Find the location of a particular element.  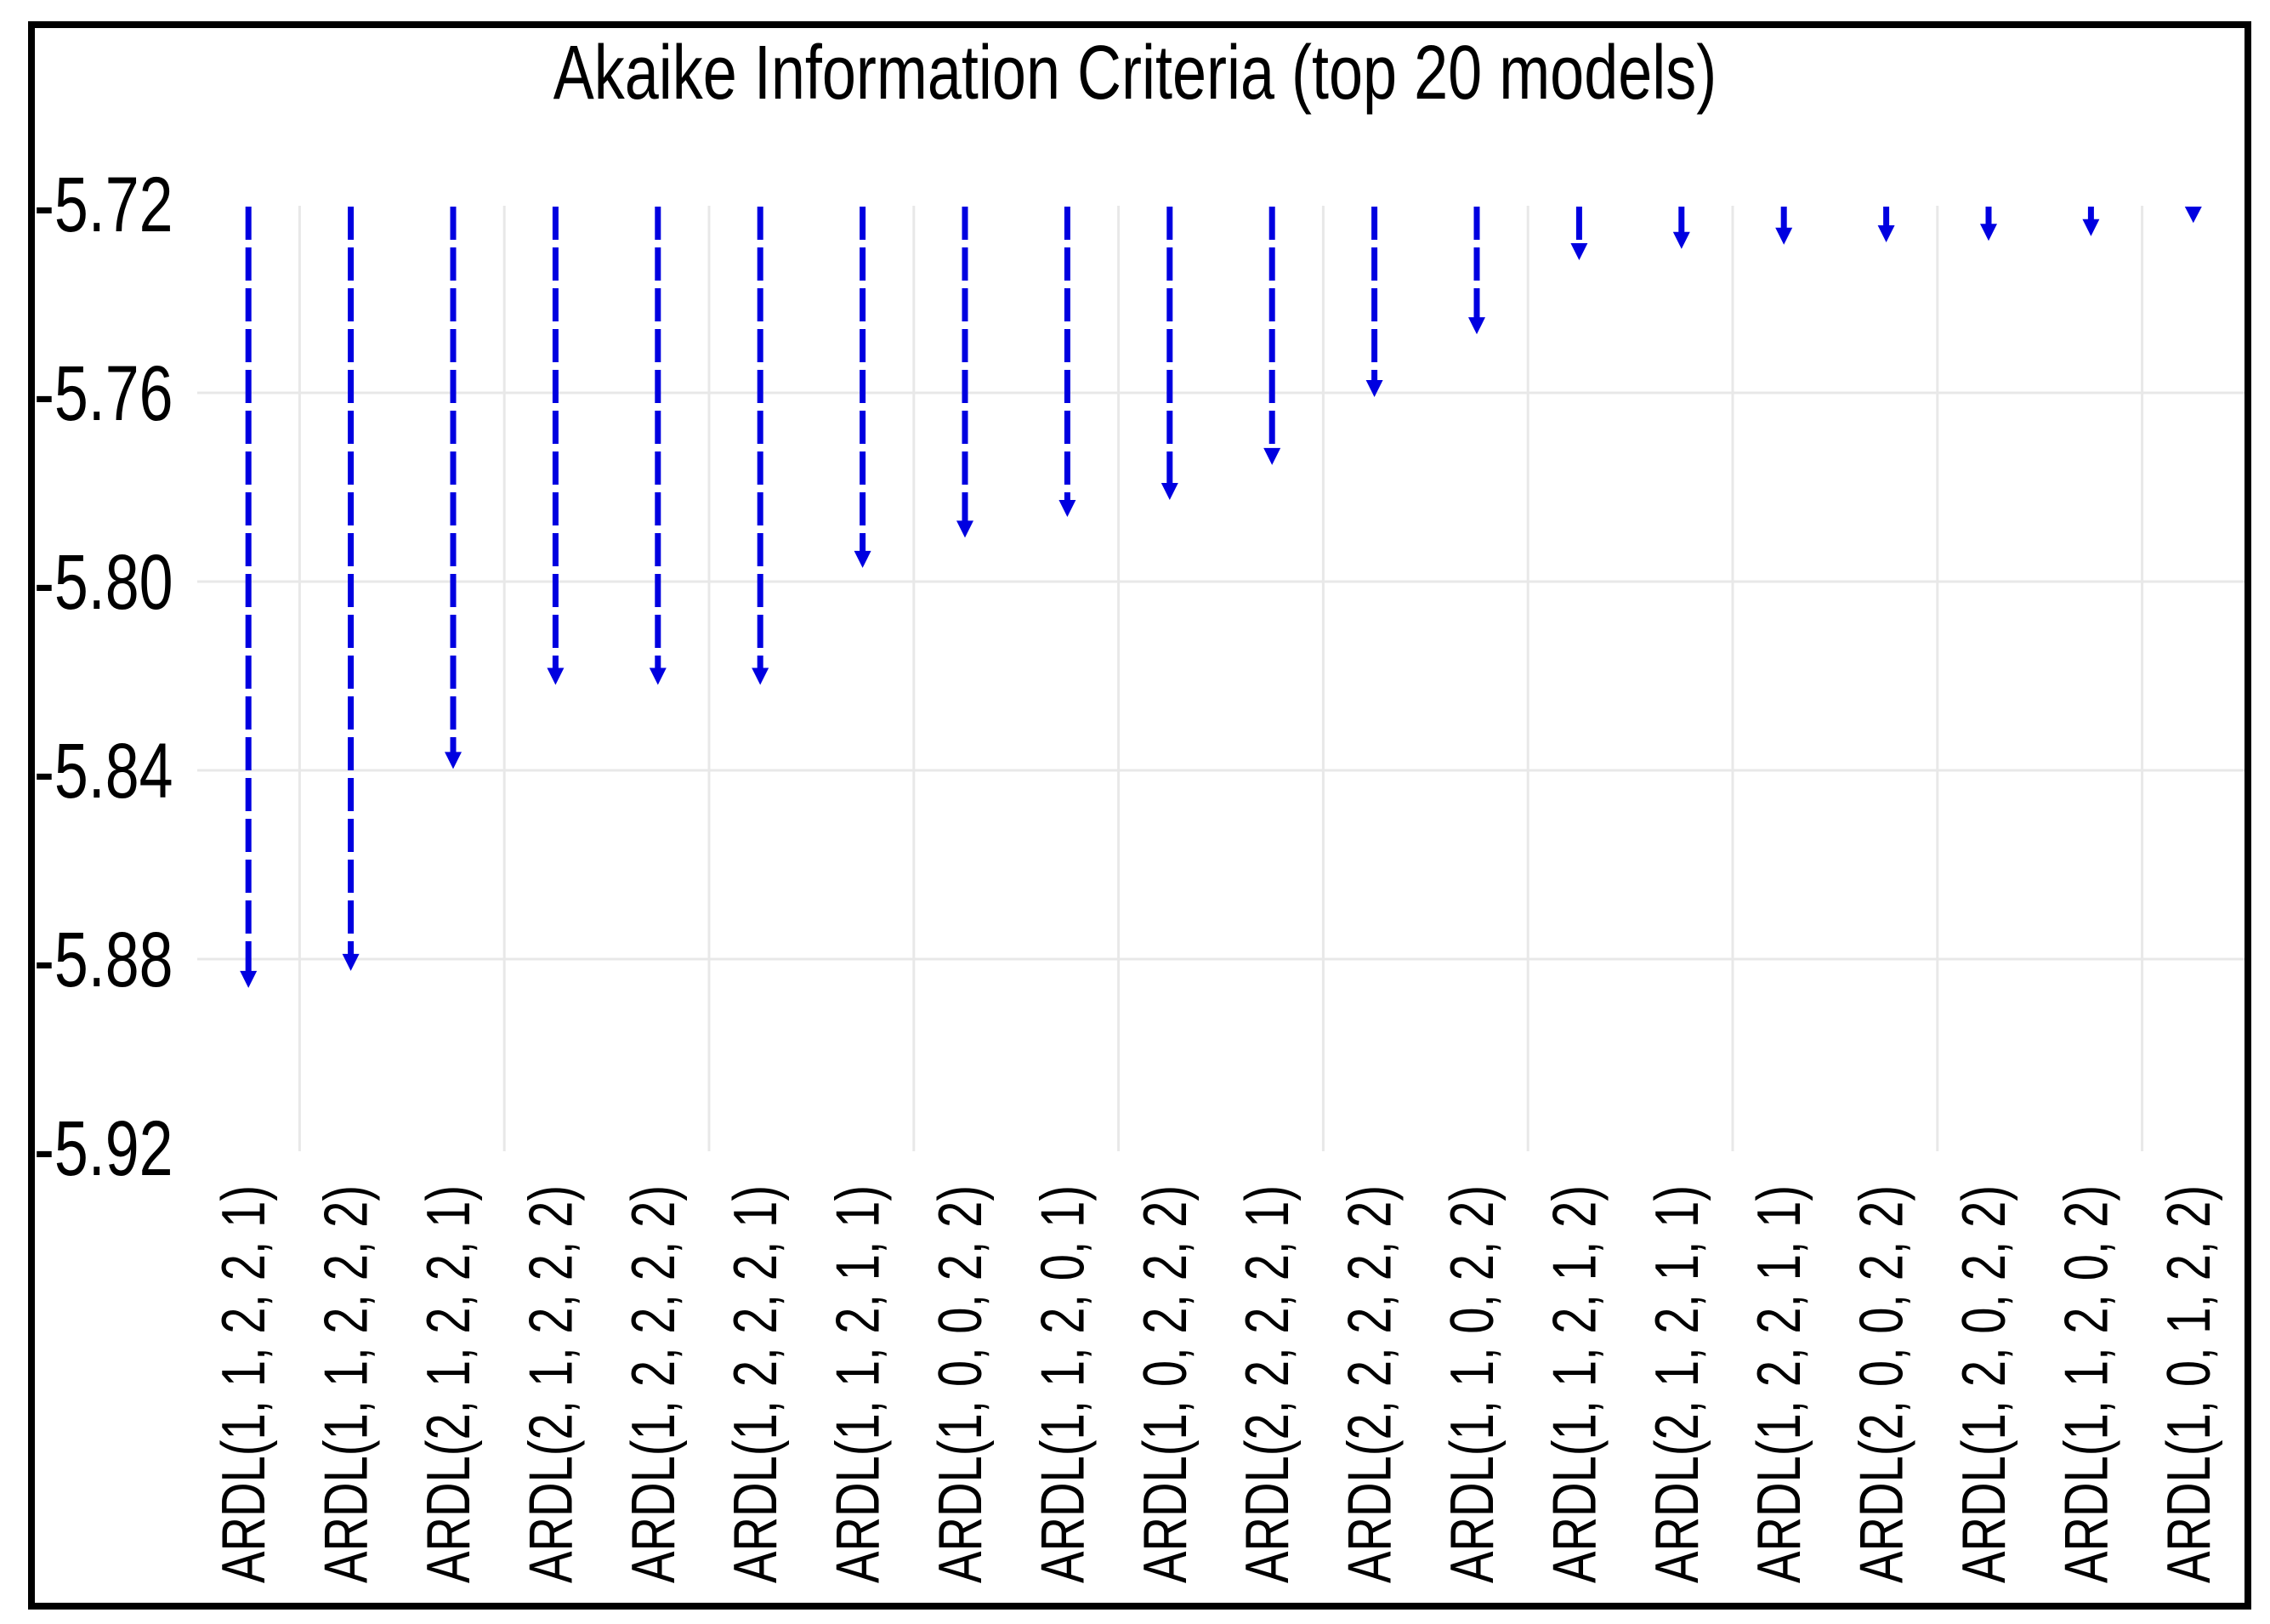

x-axis-label: ARDL(1, 0, 0, 2, 2) is located at coordinates (960, 1384).